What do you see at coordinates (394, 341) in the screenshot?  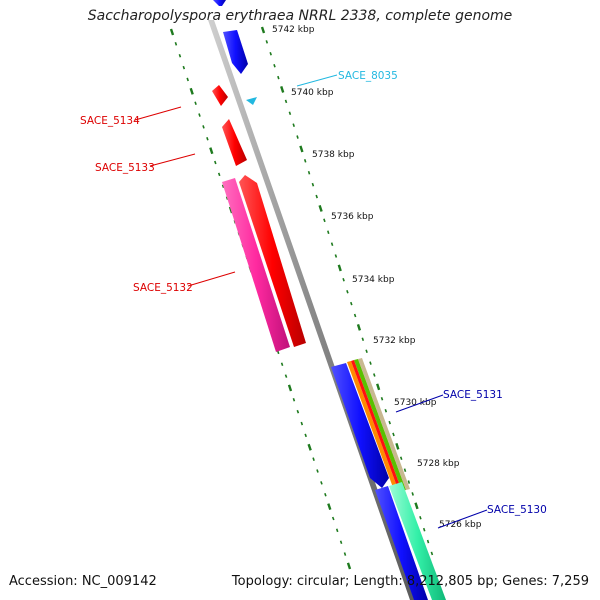 I see `tick-label-5732: 5732 kbp` at bounding box center [394, 341].